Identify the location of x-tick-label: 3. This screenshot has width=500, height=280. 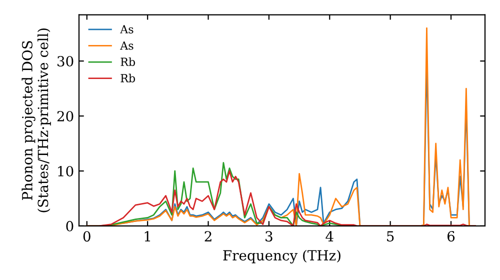
(269, 236).